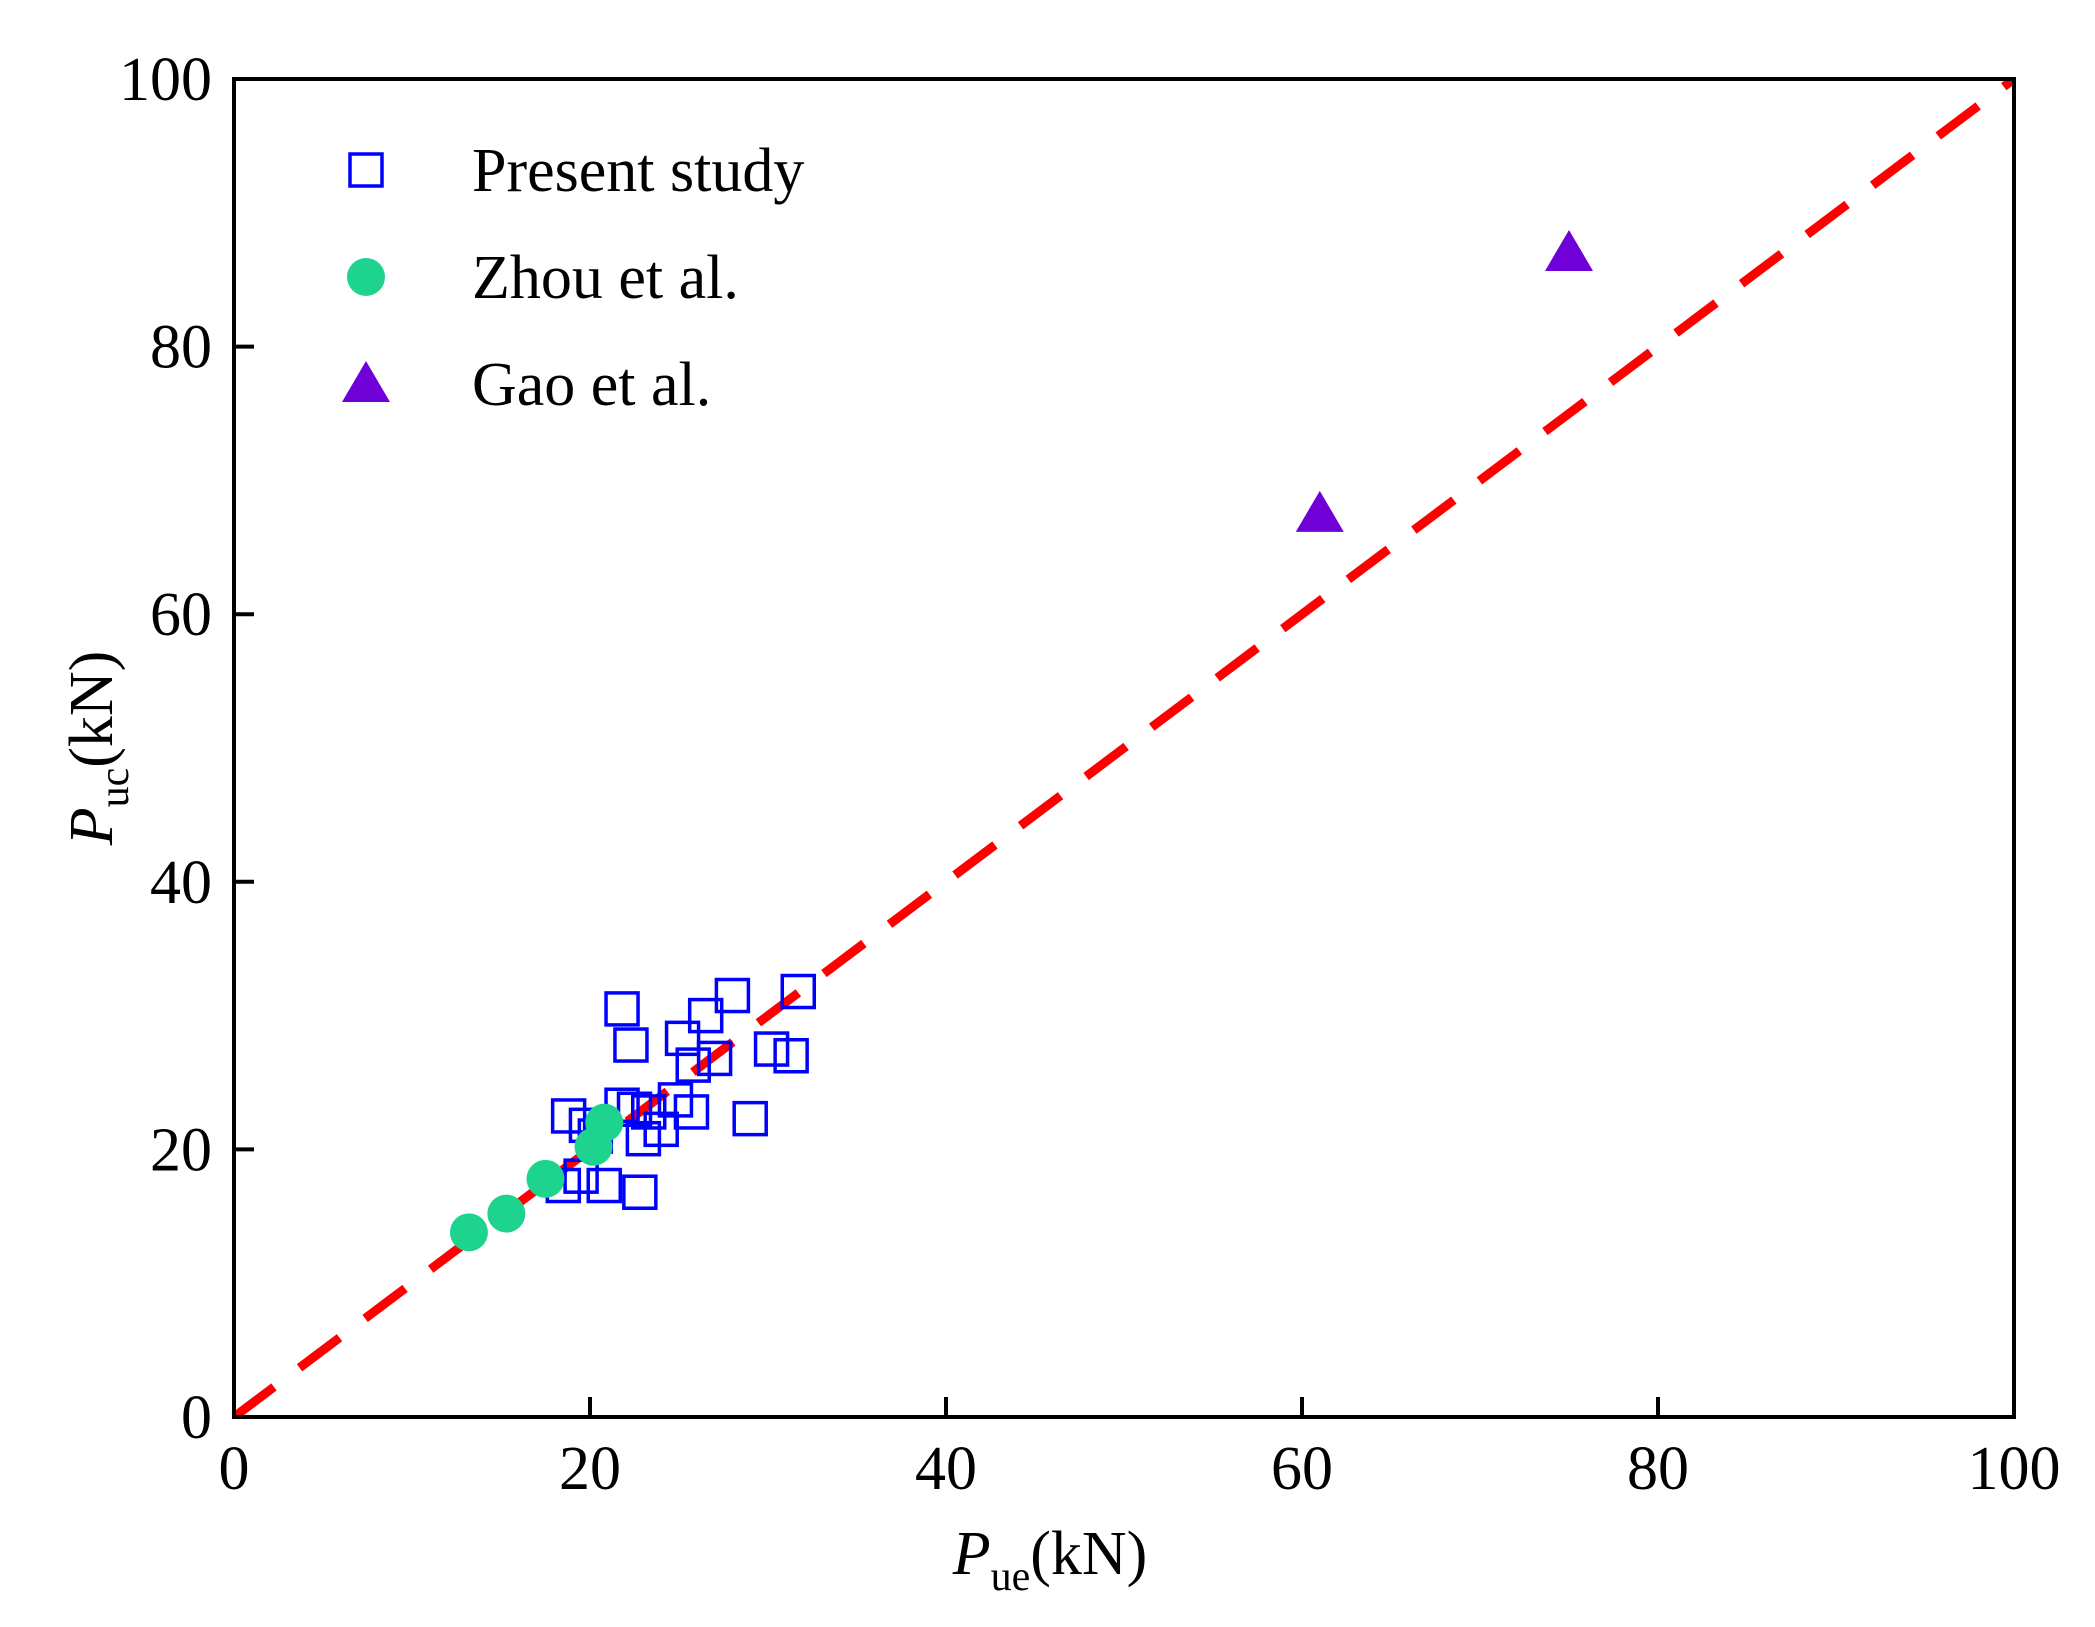 Image resolution: width=2095 pixels, height=1627 pixels. I want to click on x-tick-label: 20, so click(590, 1469).